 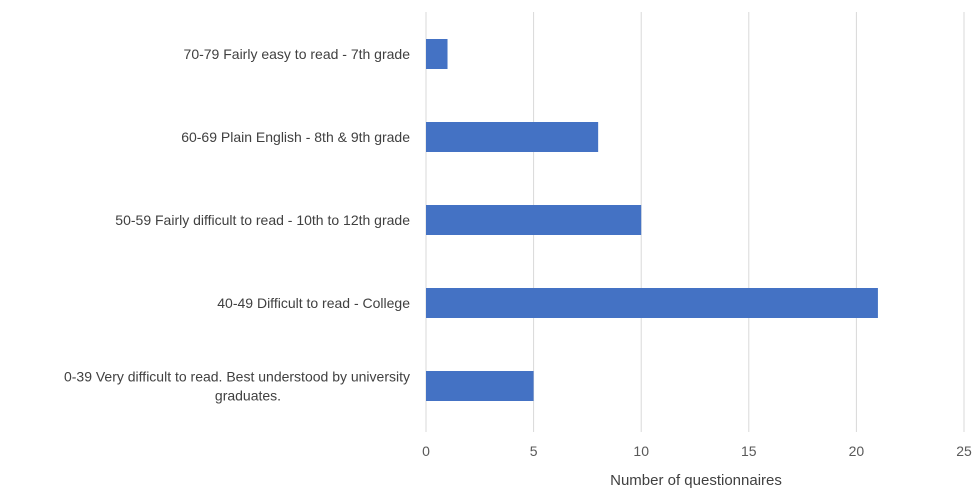 What do you see at coordinates (697, 451) in the screenshot?
I see `x-tick-labels: 0 5 10 15 20 25` at bounding box center [697, 451].